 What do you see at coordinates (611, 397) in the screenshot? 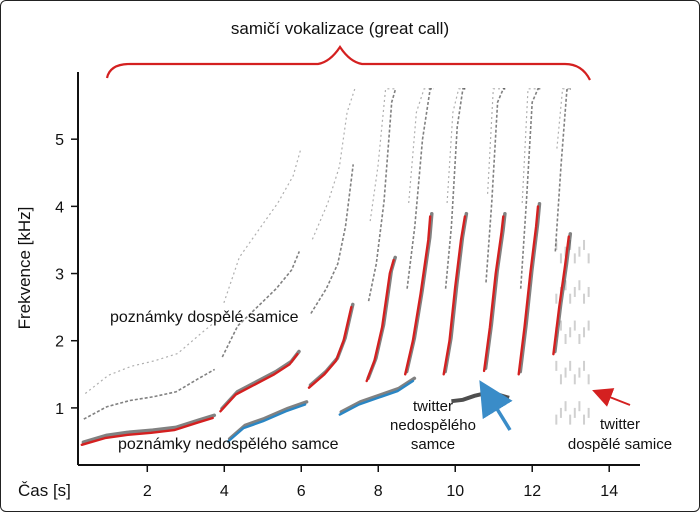
I see `female-twitter-arrow` at bounding box center [611, 397].